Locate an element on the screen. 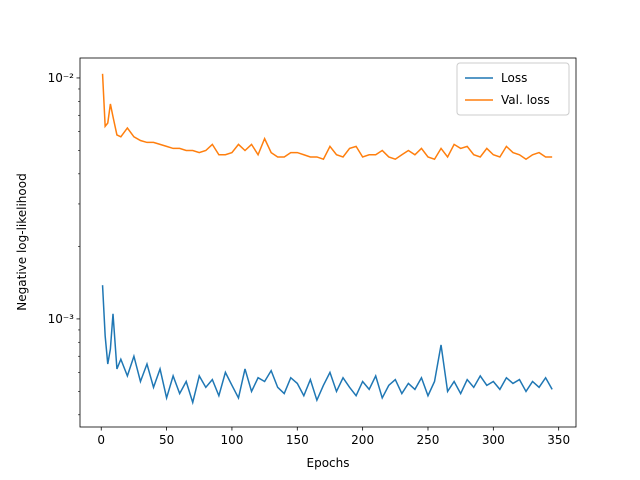 This screenshot has height=480, width=640. y-tick-label: 10⁻³ is located at coordinates (61, 319).